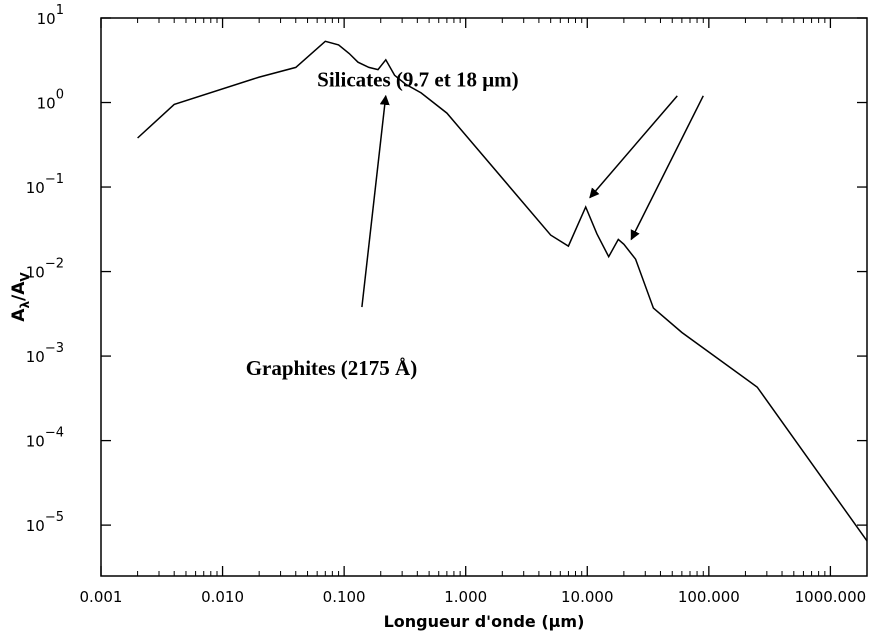 This screenshot has height=637, width=879. I want to click on y-axis-label: Aλ/AV, so click(20, 297).